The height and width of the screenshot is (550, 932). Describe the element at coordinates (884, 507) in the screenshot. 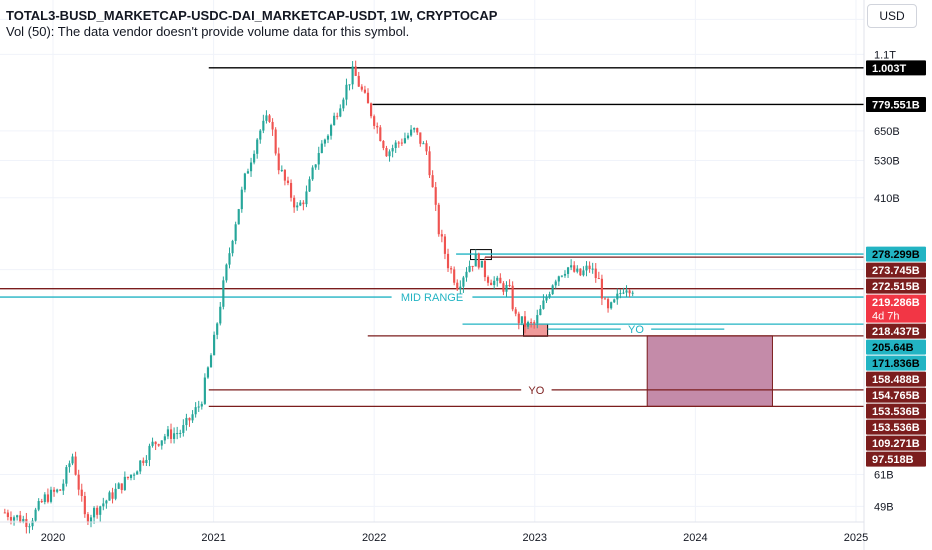

I see `y-tick-label: 49B` at that location.